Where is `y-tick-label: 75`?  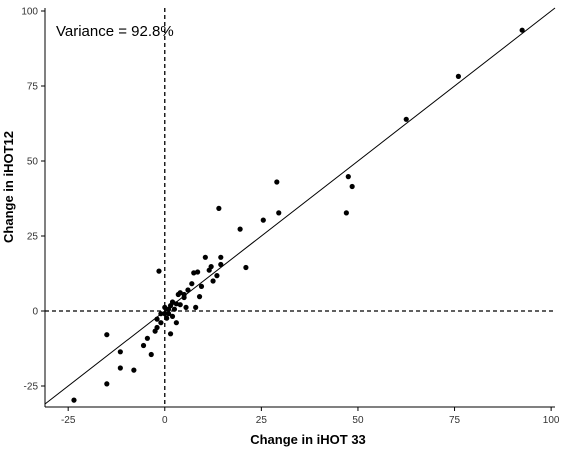 y-tick-label: 75 is located at coordinates (33, 87).